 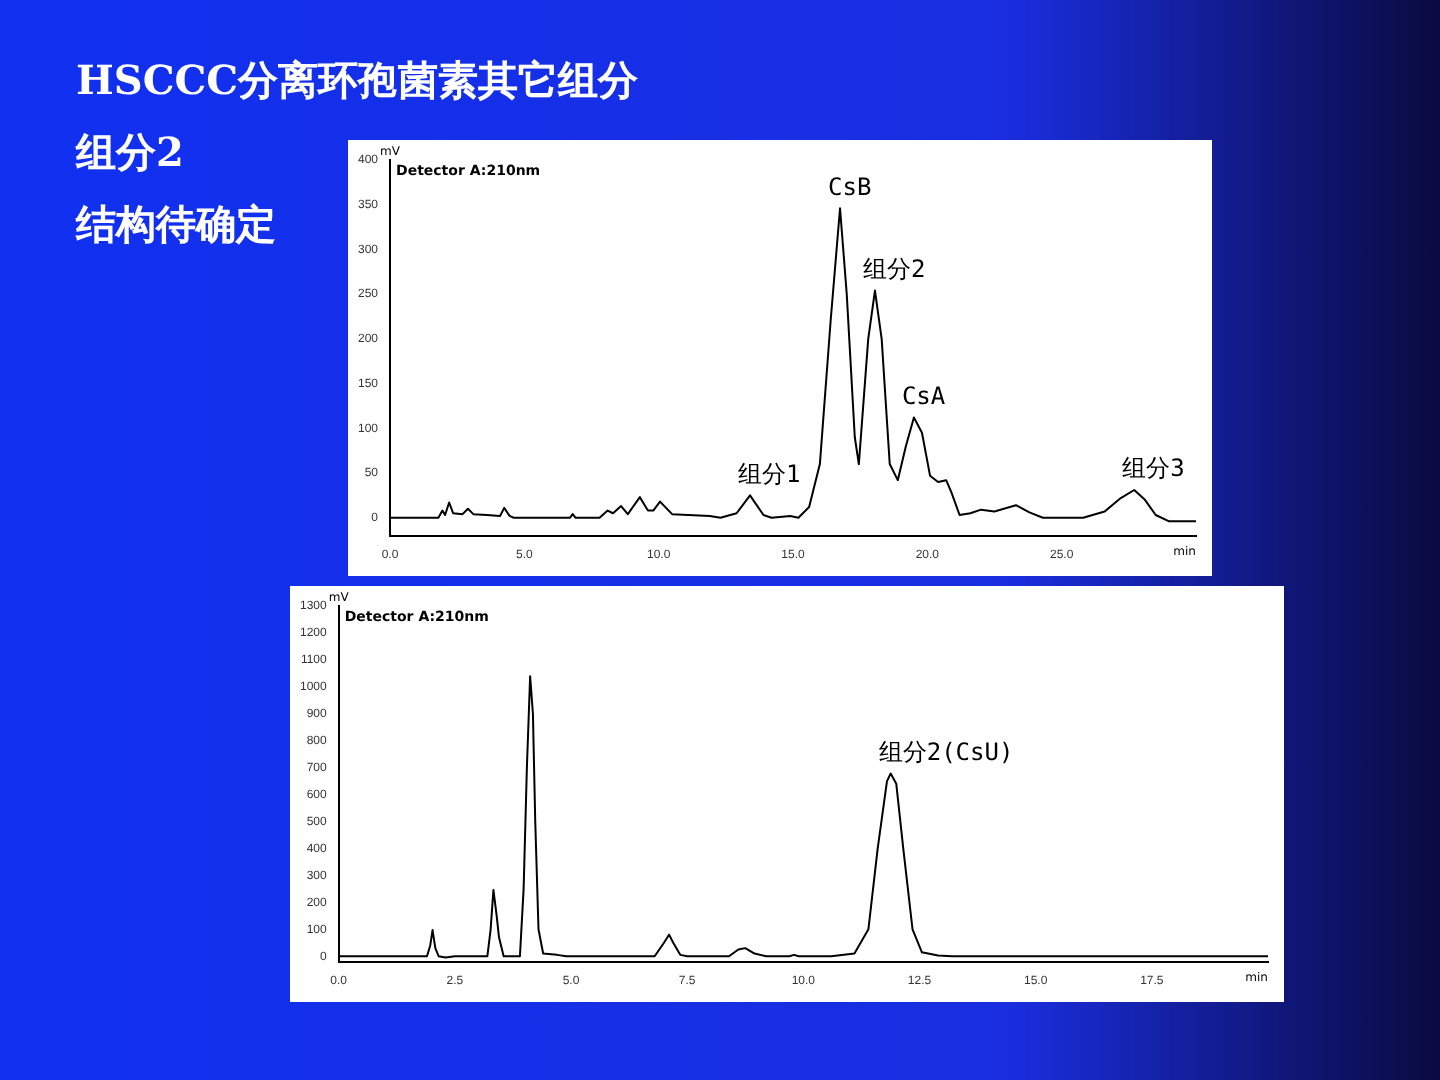 I want to click on annotation: CsA, so click(x=924, y=395).